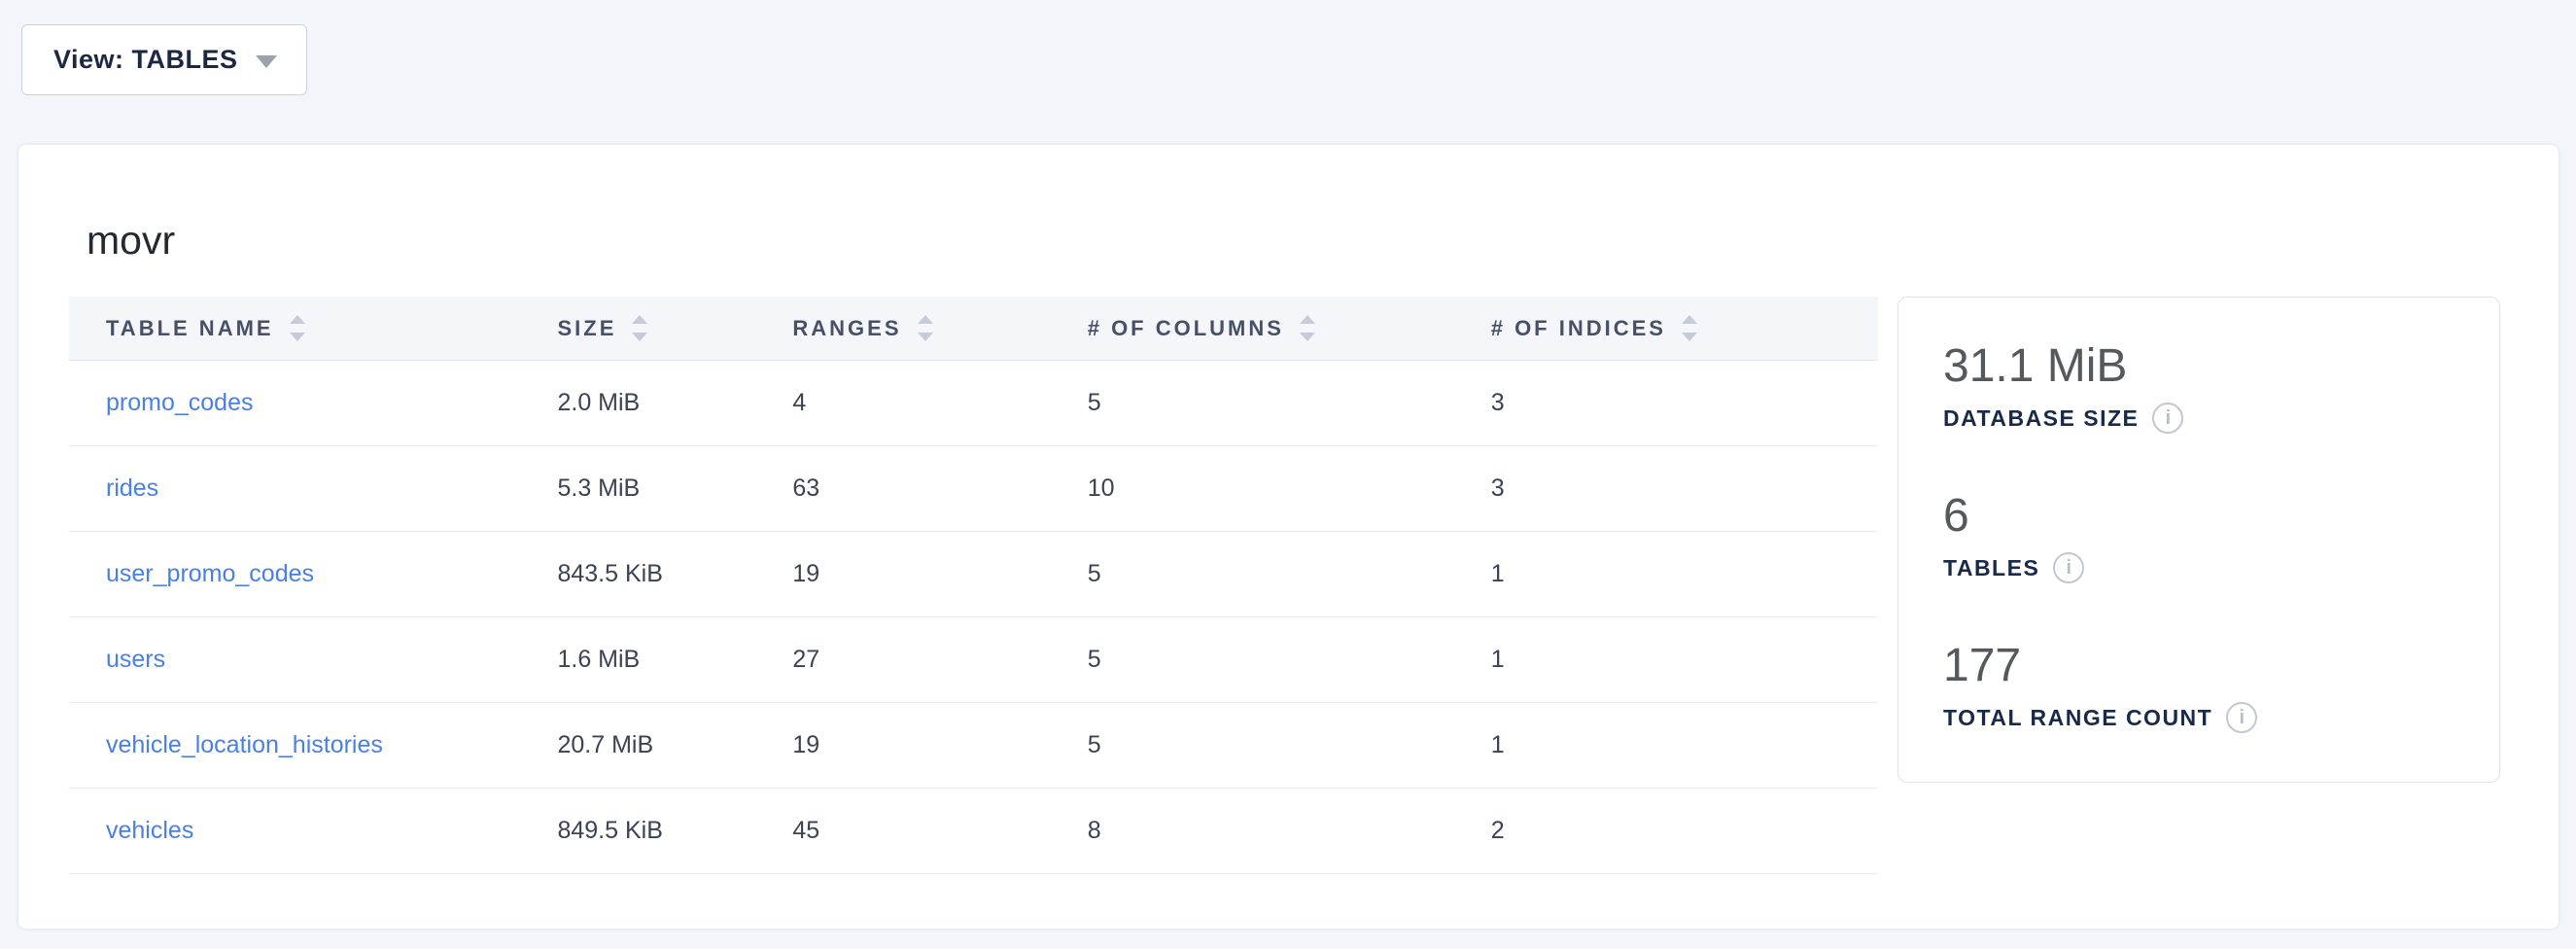  Describe the element at coordinates (587, 328) in the screenshot. I see `column-header-label: SIZE` at that location.